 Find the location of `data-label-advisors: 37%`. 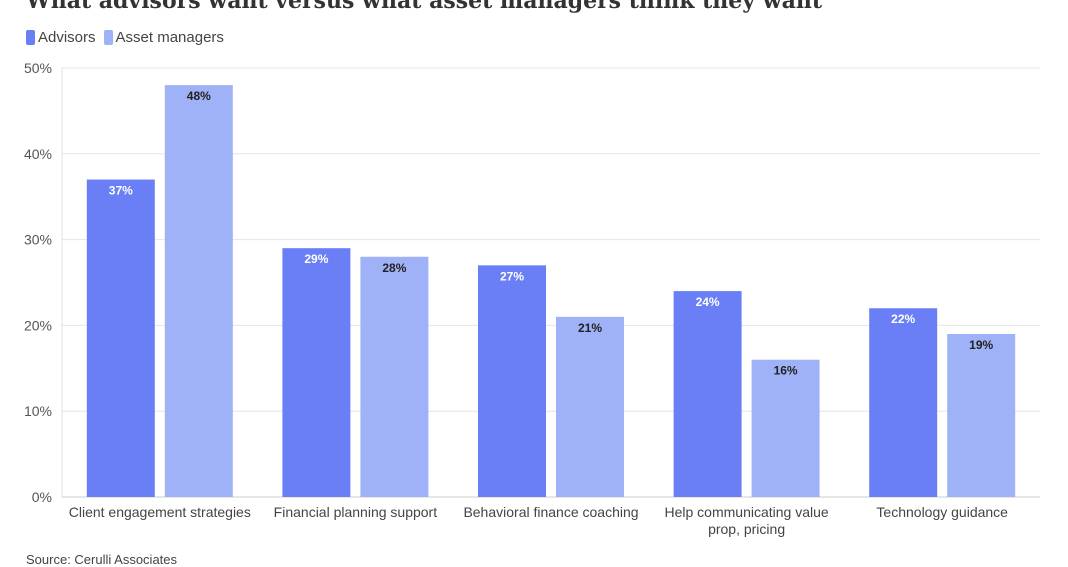

data-label-advisors: 37% is located at coordinates (121, 191).